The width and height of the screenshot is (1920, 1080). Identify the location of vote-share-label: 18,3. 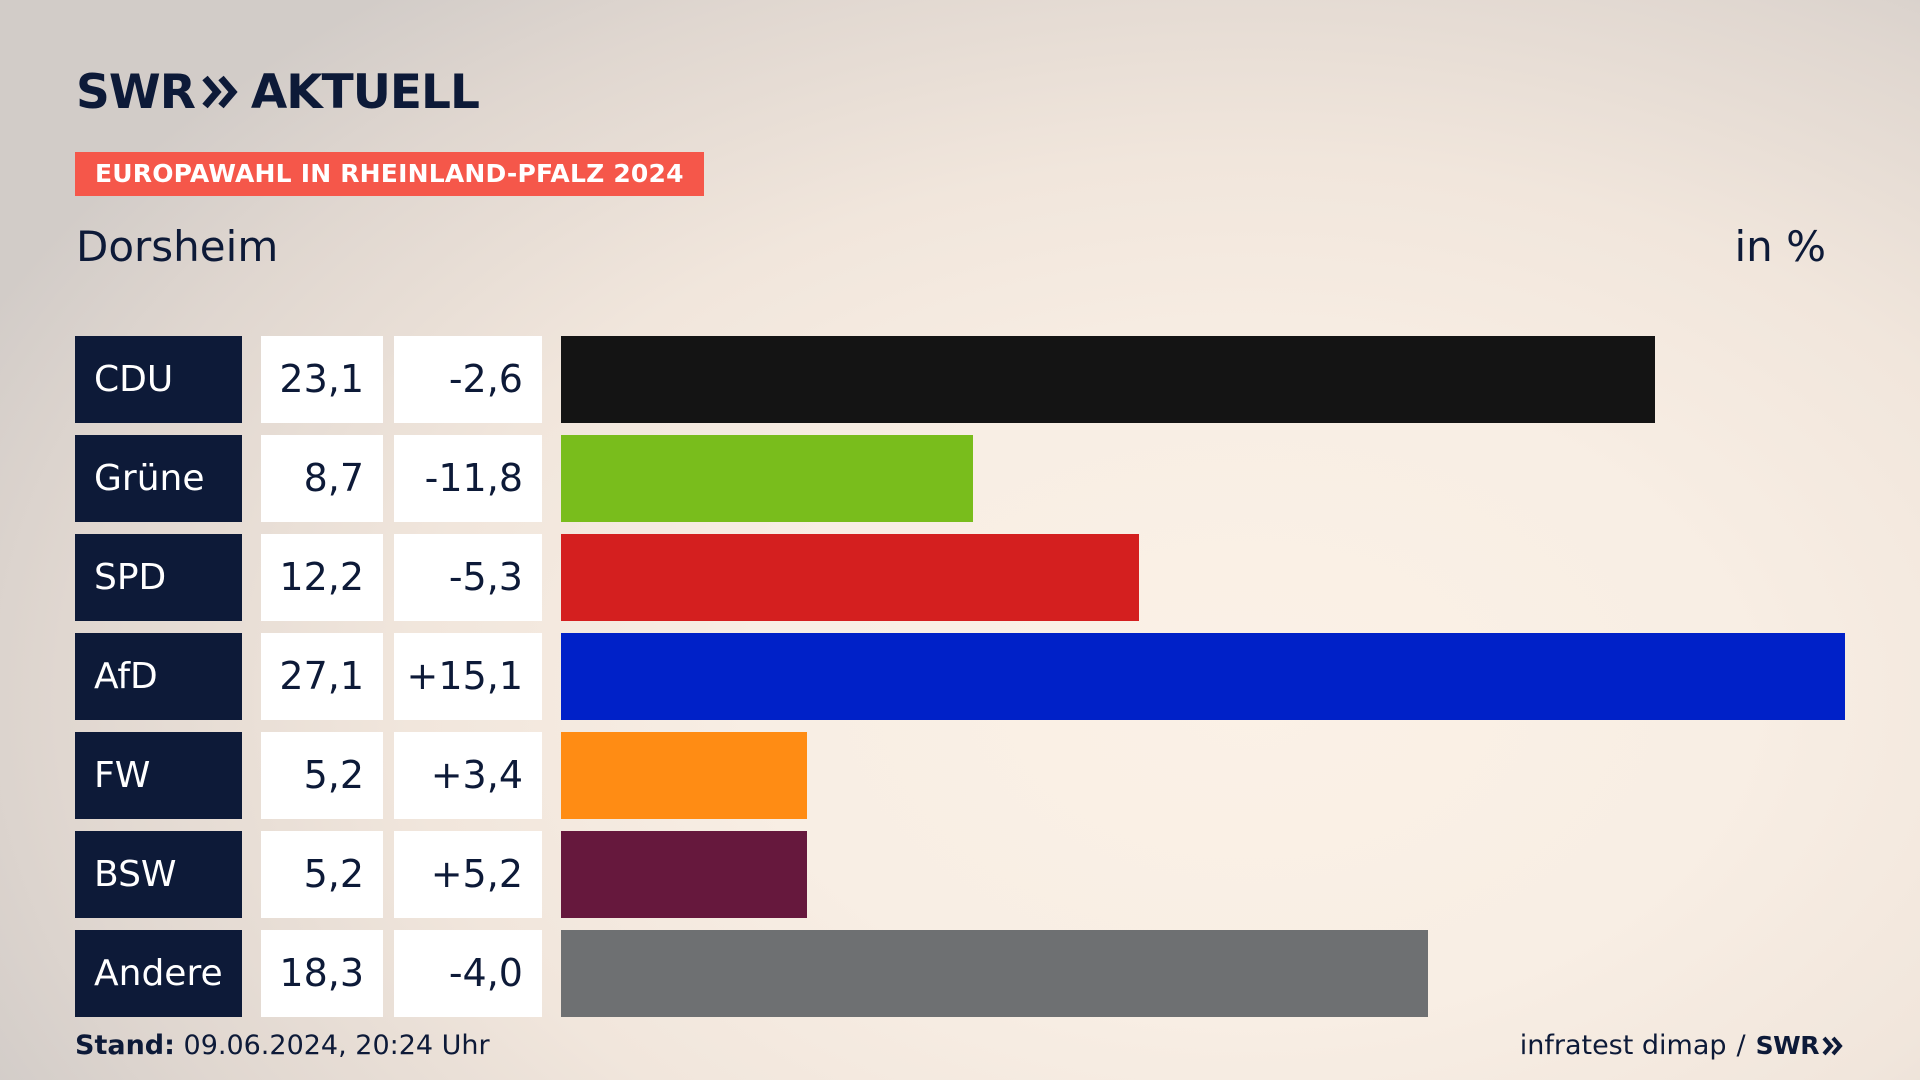
(322, 973).